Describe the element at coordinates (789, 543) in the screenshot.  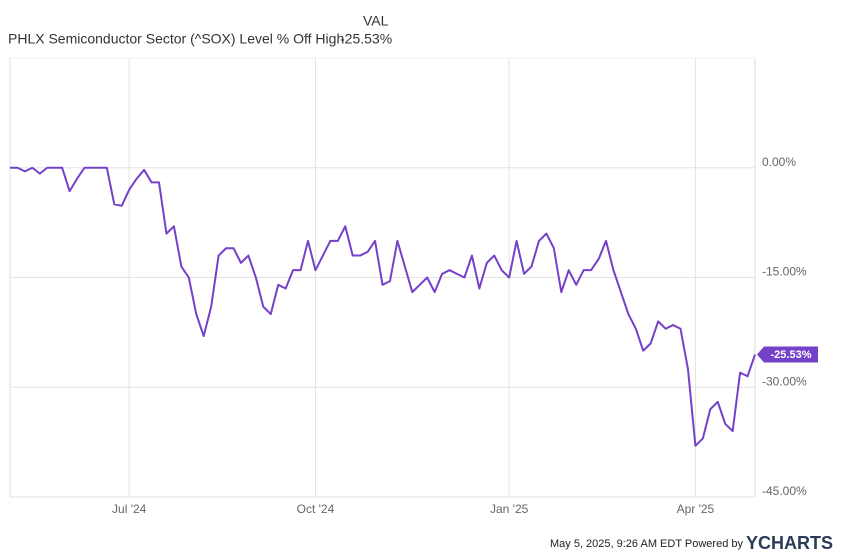
I see `footer-logo: YCHARTS` at that location.